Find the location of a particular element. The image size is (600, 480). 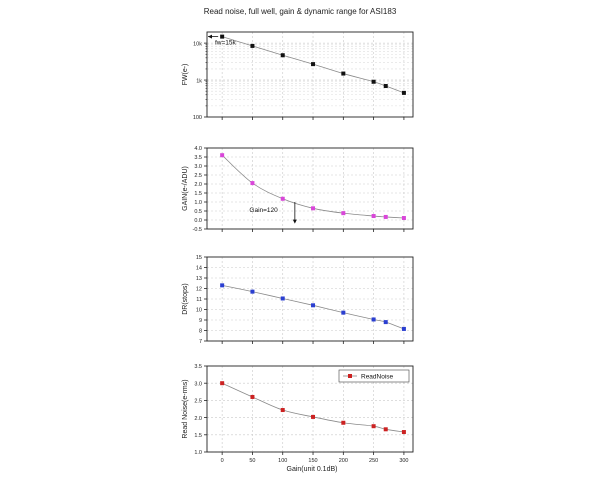

y-tick-label: 13 is located at coordinates (199, 279).